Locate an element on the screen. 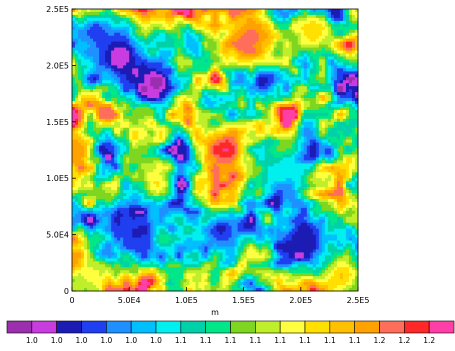  x-tick-label: 2.0E5 is located at coordinates (300, 300).